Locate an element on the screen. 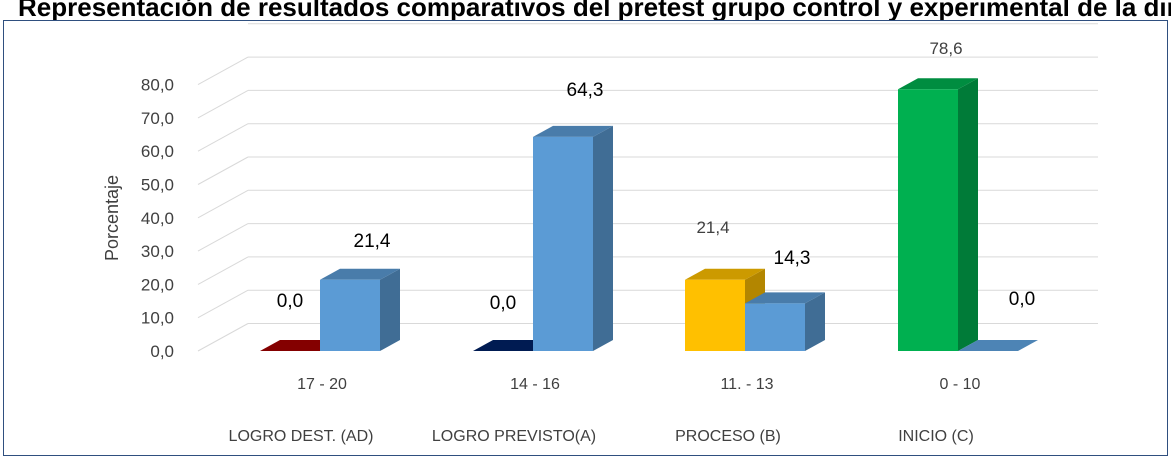 The width and height of the screenshot is (1171, 457). y-axis-title: Porcentaje is located at coordinates (112, 218).